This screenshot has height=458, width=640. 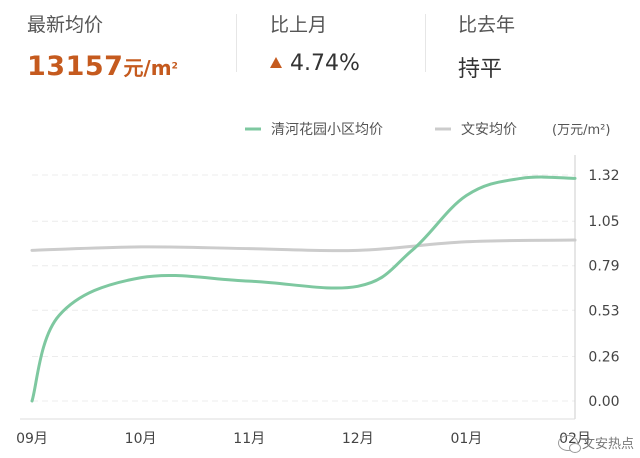 What do you see at coordinates (249, 439) in the screenshot?
I see `x-tick-label: 11月` at bounding box center [249, 439].